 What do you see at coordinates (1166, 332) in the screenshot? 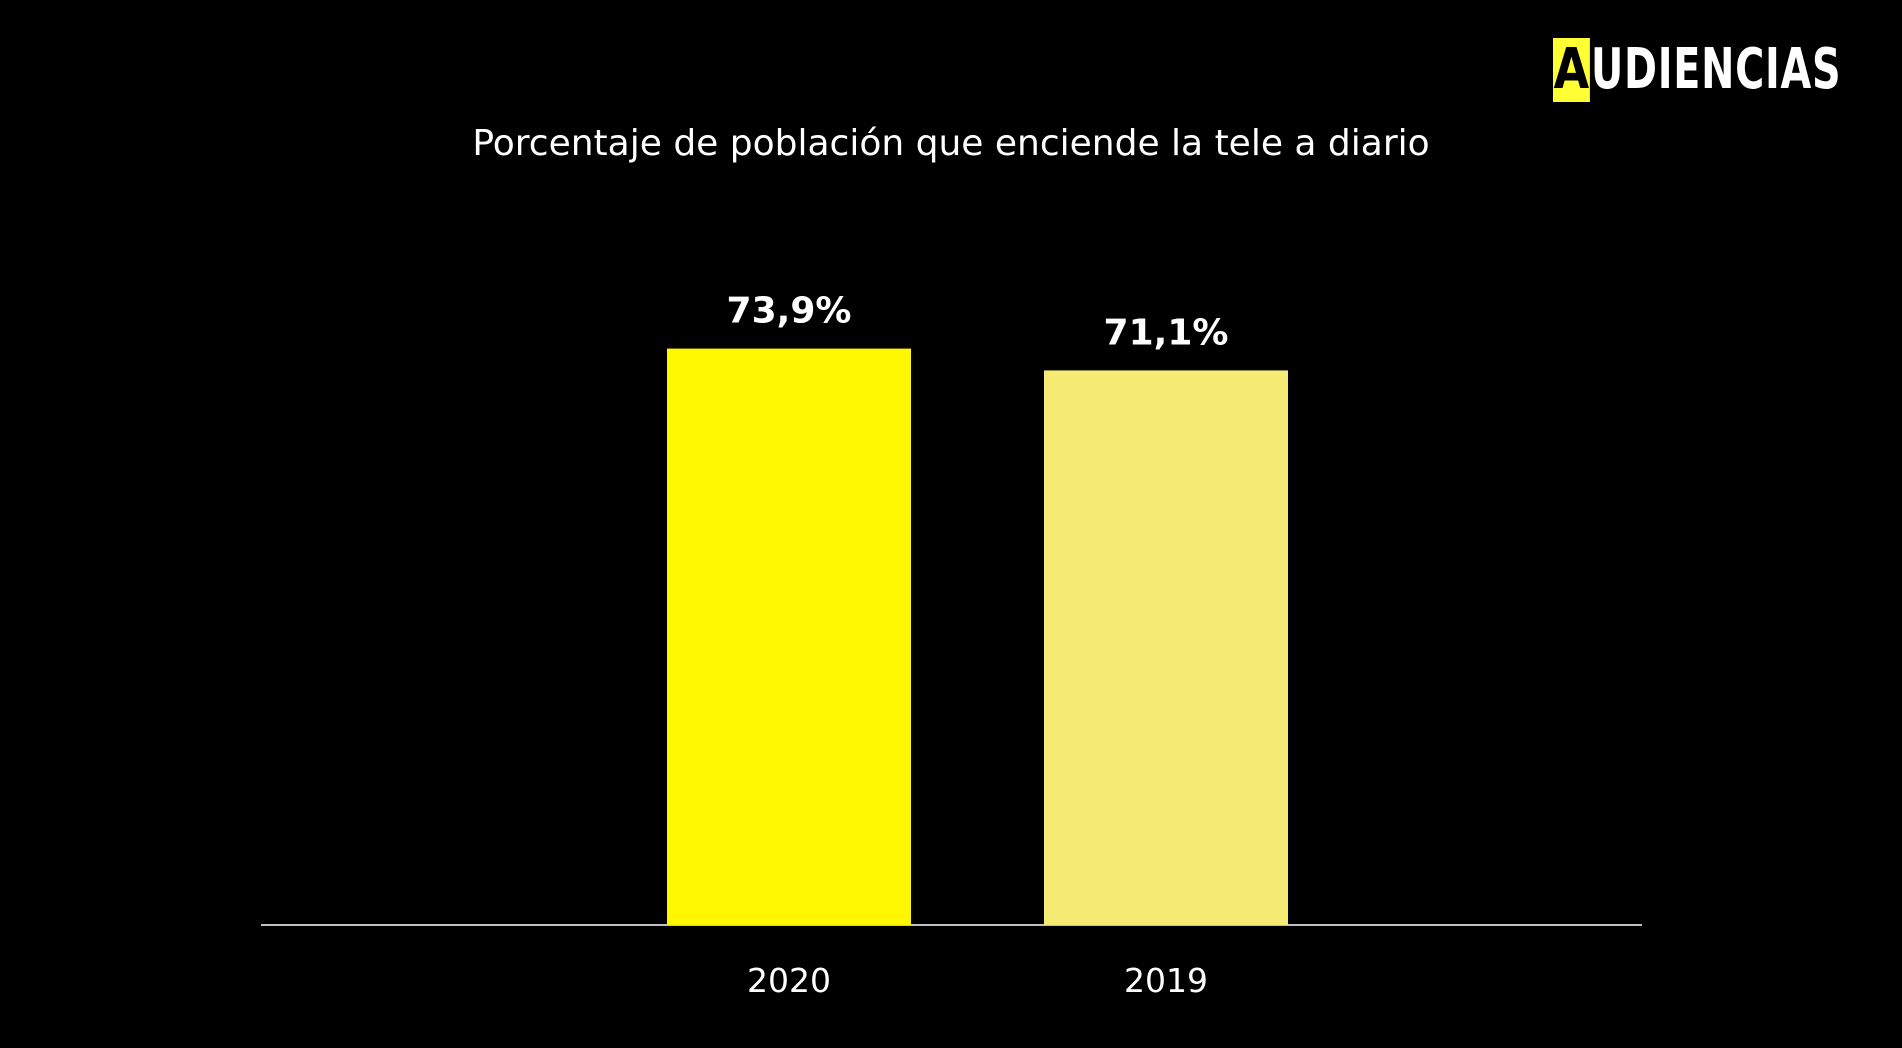
I see `data-label-2019: 71,1%` at bounding box center [1166, 332].